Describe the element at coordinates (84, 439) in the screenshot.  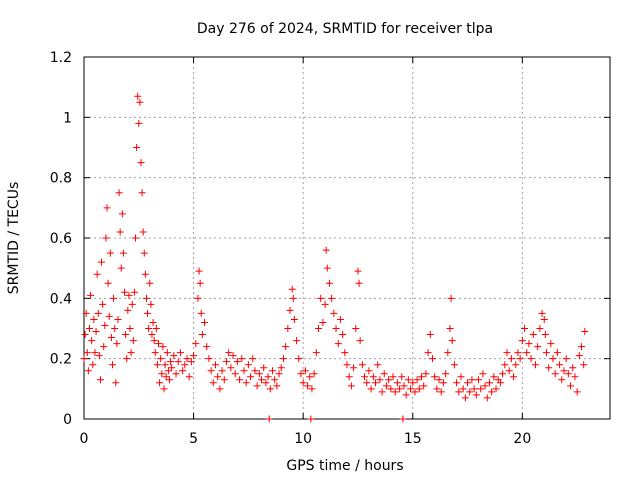
I see `x-tick-label: 0` at that location.